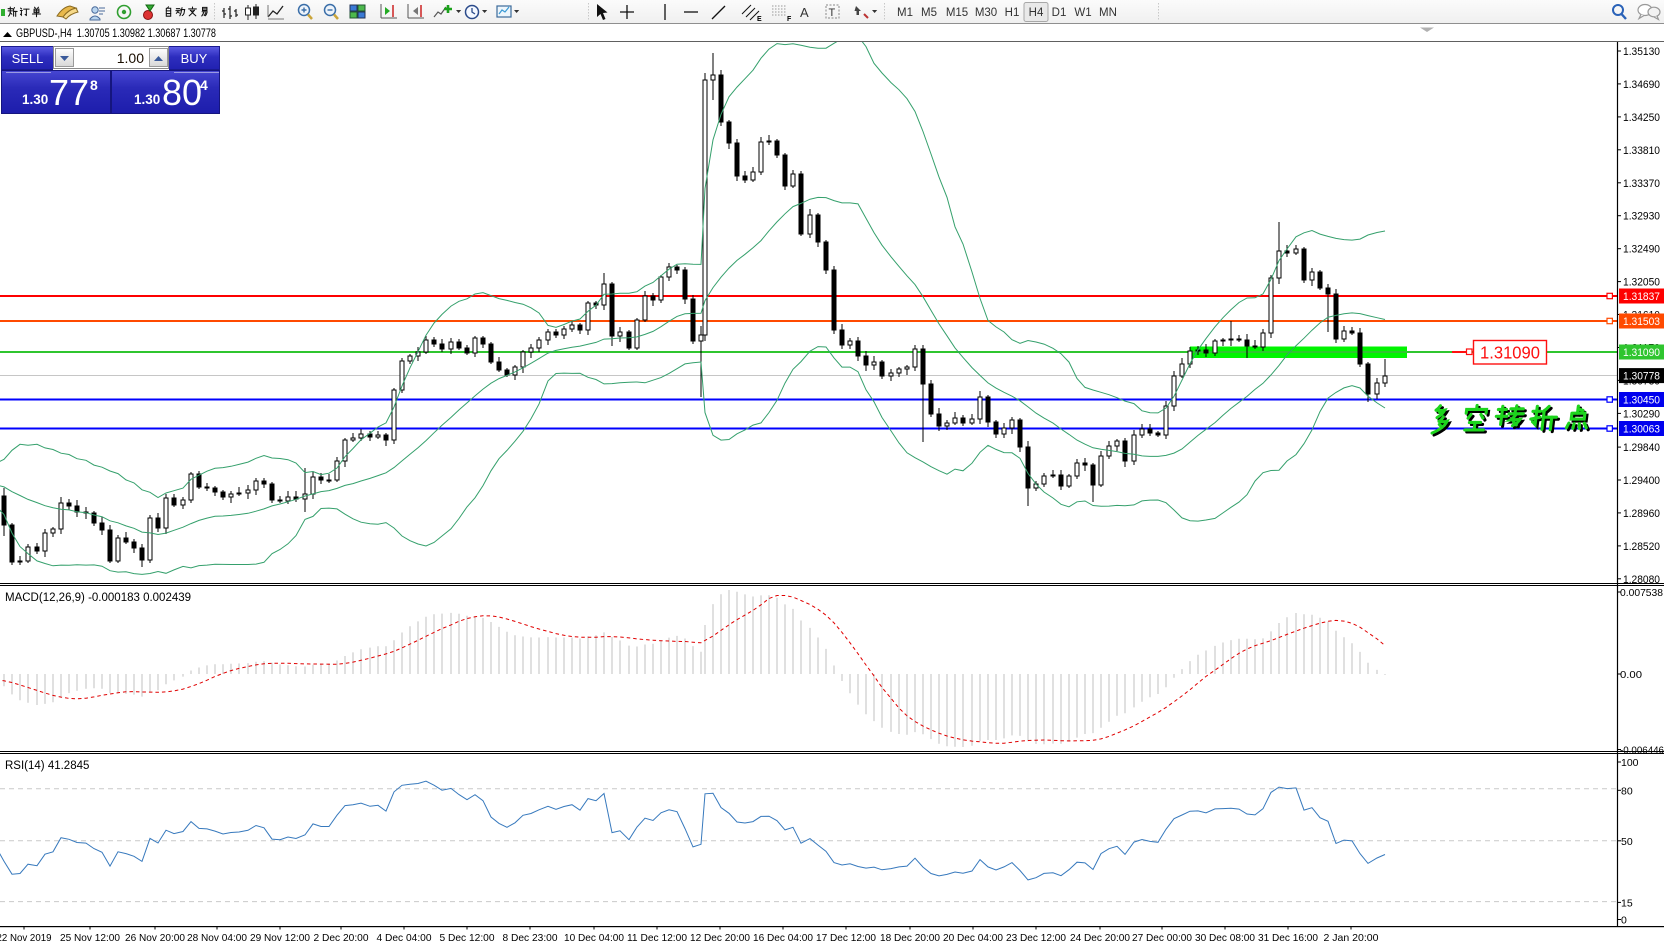  Describe the element at coordinates (1082, 13) in the screenshot. I see `svg-text: W1` at that location.